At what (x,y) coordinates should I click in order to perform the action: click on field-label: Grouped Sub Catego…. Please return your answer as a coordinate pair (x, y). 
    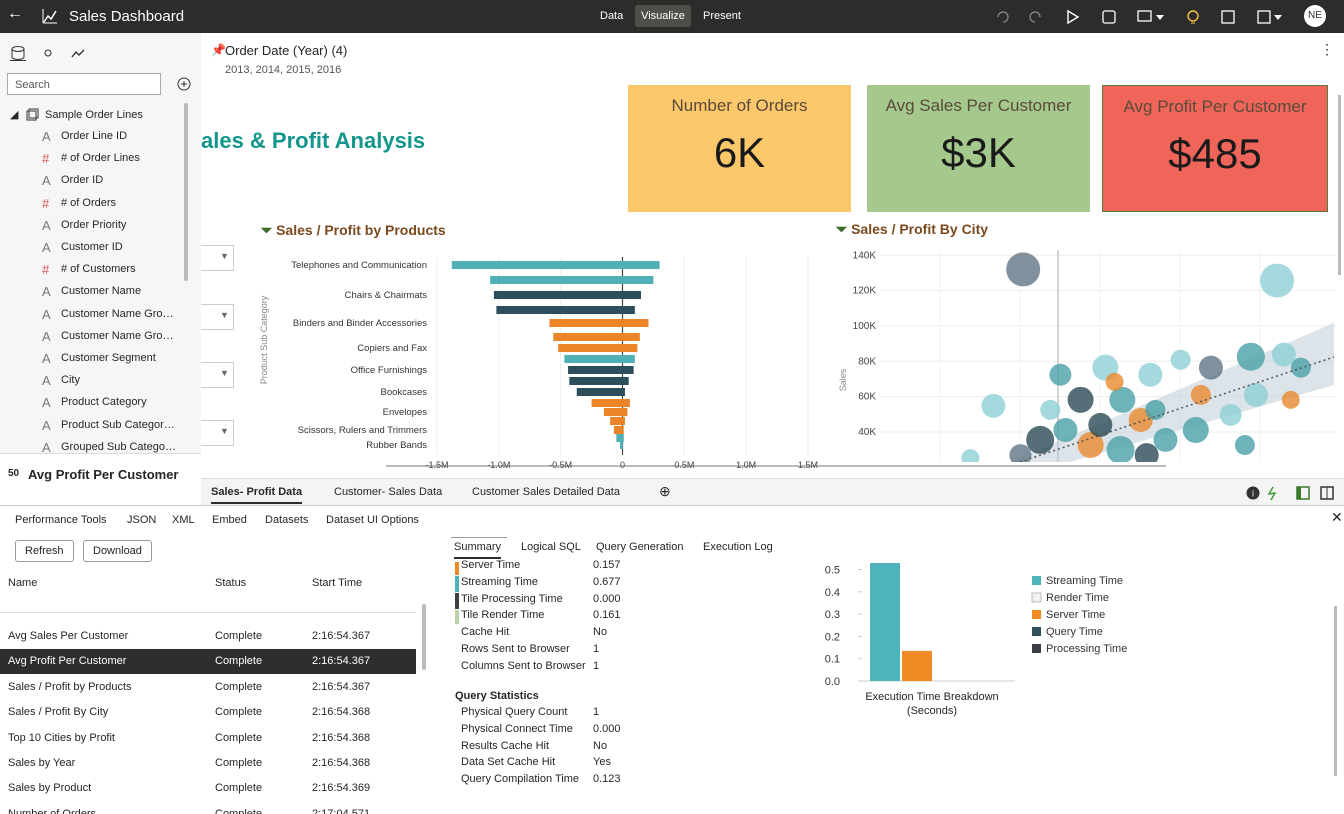
    Looking at the image, I should click on (118, 446).